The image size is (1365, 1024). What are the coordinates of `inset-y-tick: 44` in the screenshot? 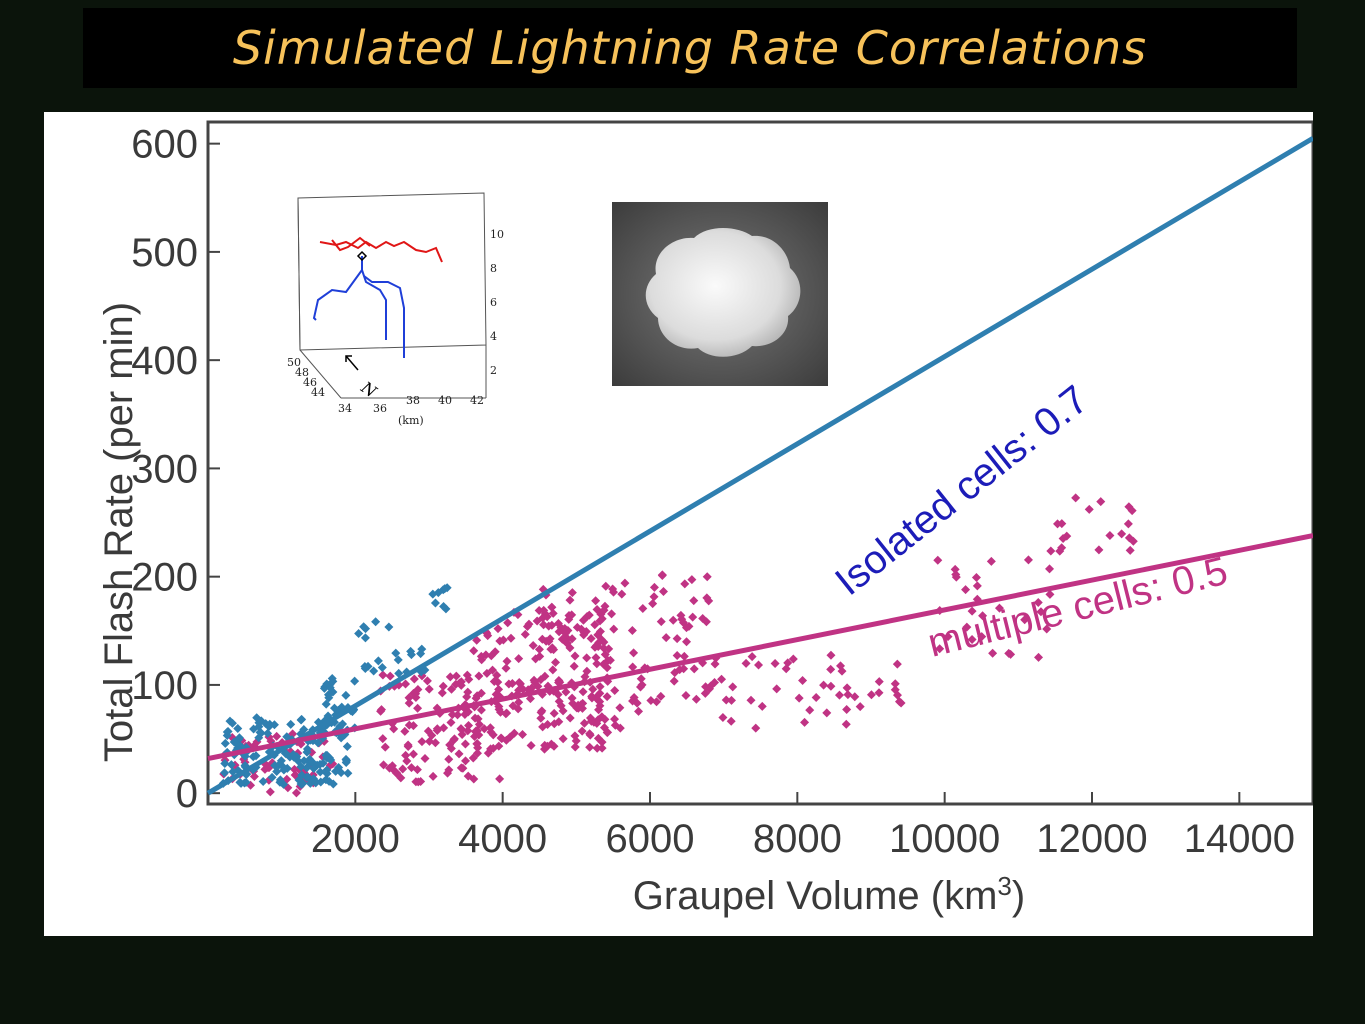 It's located at (318, 392).